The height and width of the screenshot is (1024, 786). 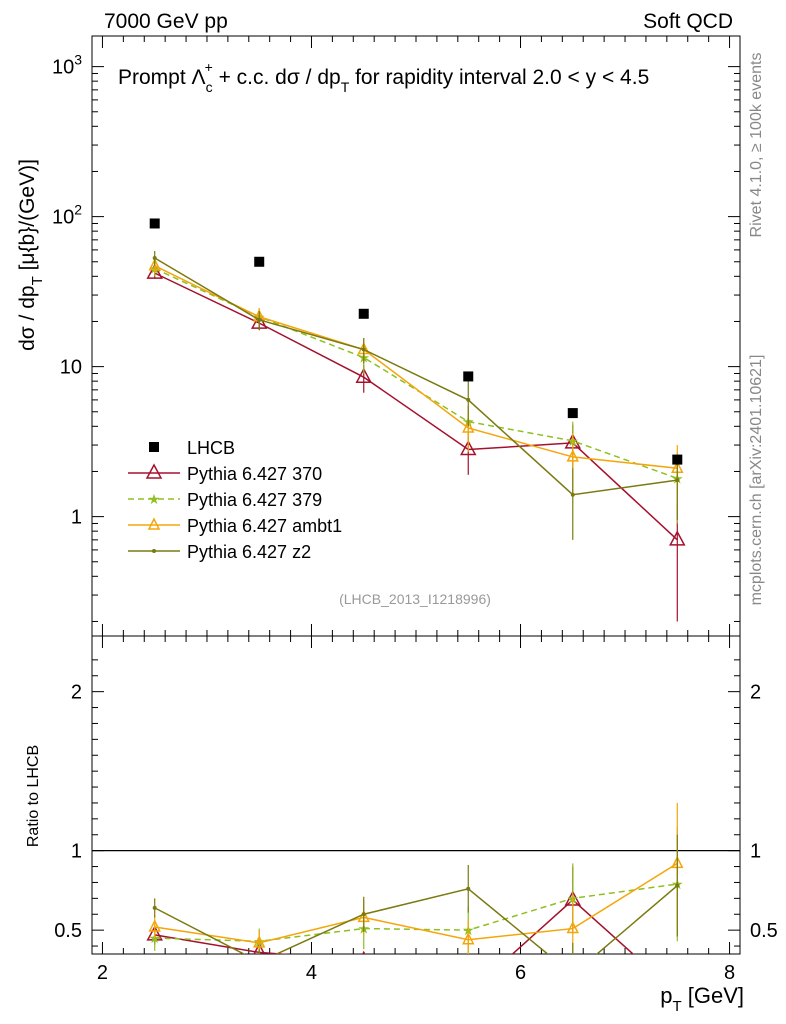 I want to click on series-2-line, so click(x=416, y=367).